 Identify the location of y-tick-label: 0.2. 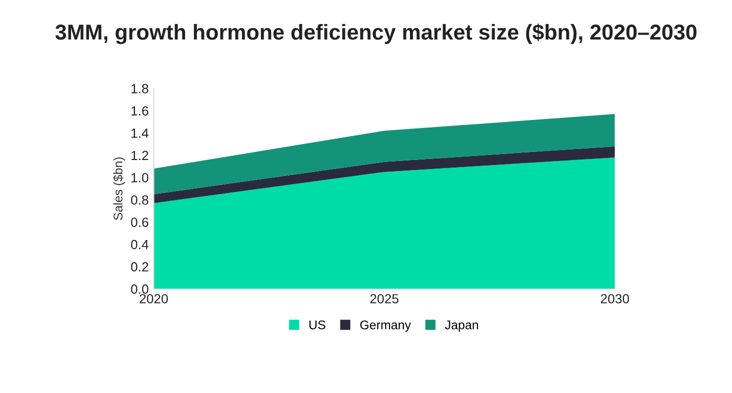
(139, 267).